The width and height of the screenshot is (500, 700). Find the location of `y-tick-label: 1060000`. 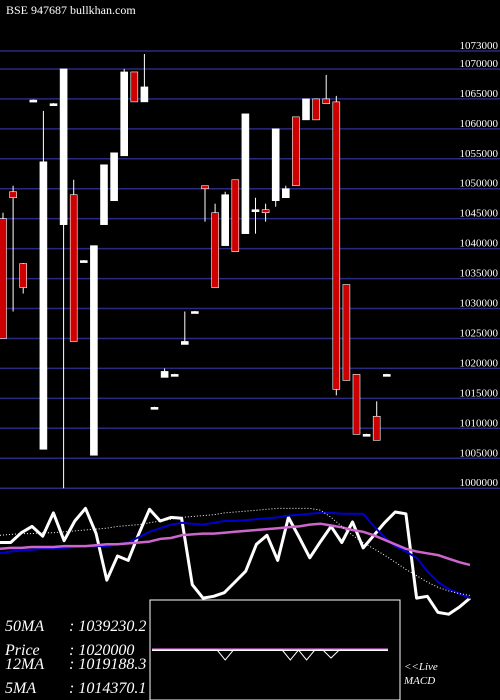

y-tick-label: 1060000 is located at coordinates (479, 124).